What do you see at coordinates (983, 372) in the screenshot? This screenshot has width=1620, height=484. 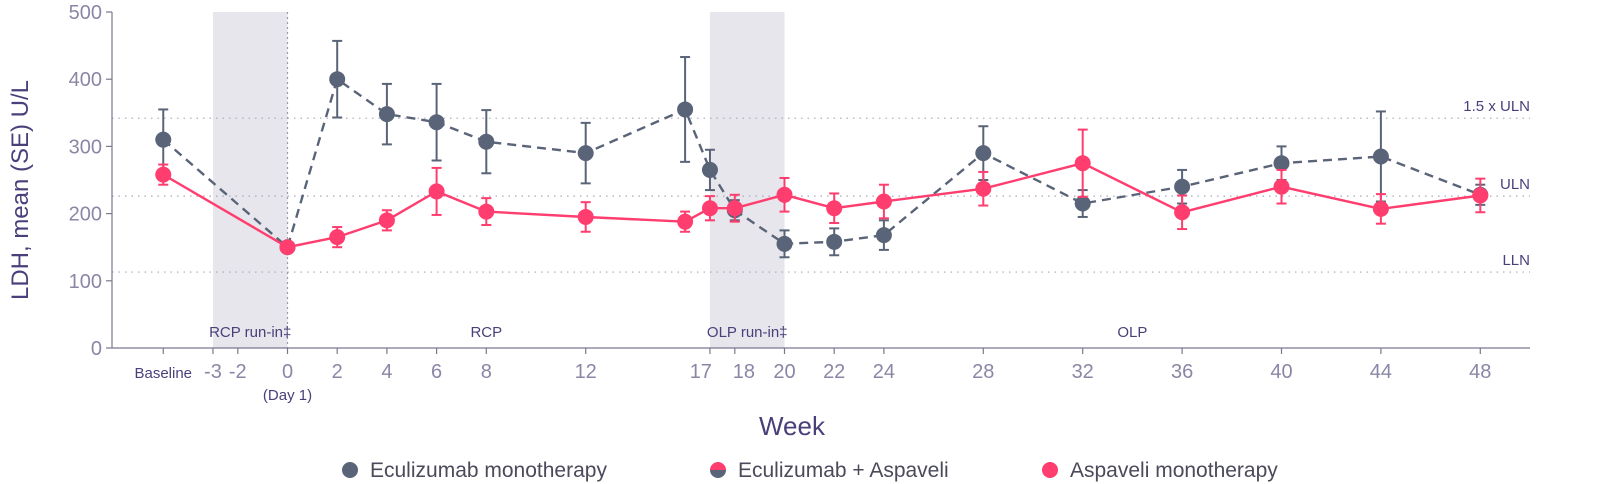 I see `x-tick-label-14: 28` at bounding box center [983, 372].